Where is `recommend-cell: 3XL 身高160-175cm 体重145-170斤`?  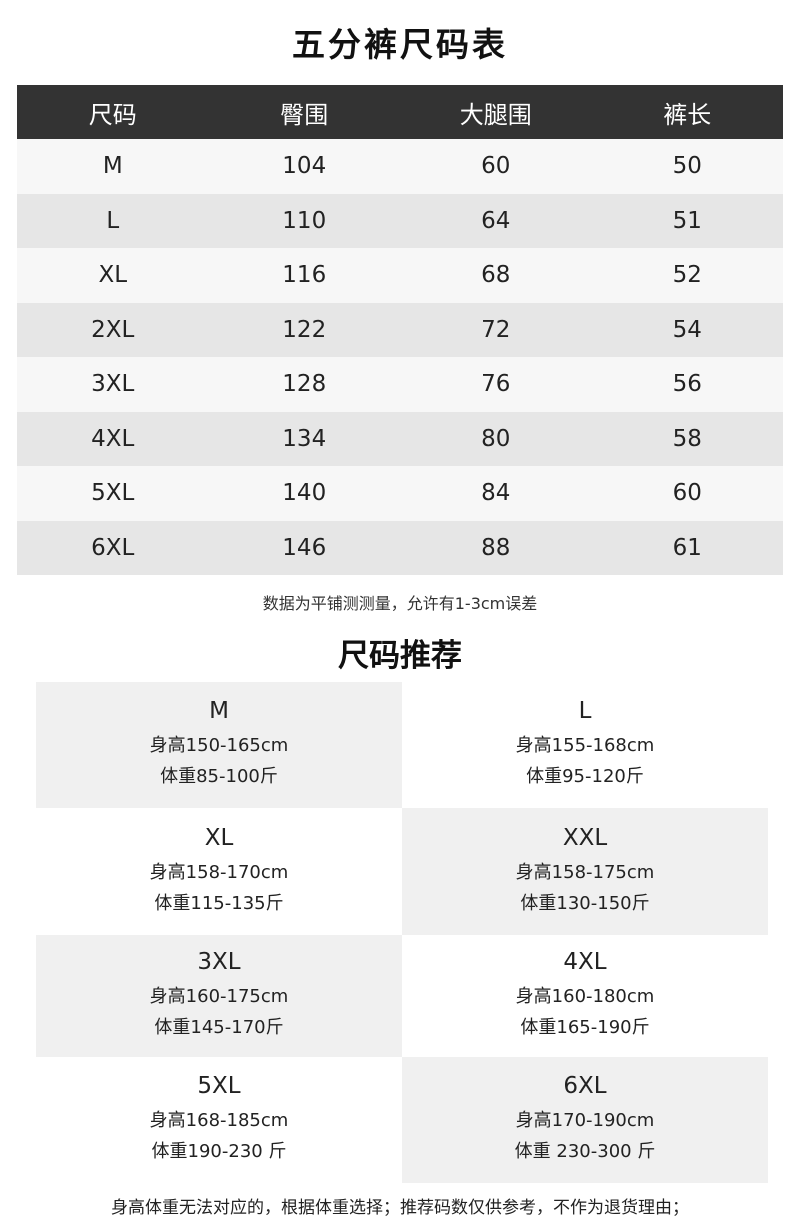 recommend-cell: 3XL 身高160-175cm 体重145-170斤 is located at coordinates (219, 996).